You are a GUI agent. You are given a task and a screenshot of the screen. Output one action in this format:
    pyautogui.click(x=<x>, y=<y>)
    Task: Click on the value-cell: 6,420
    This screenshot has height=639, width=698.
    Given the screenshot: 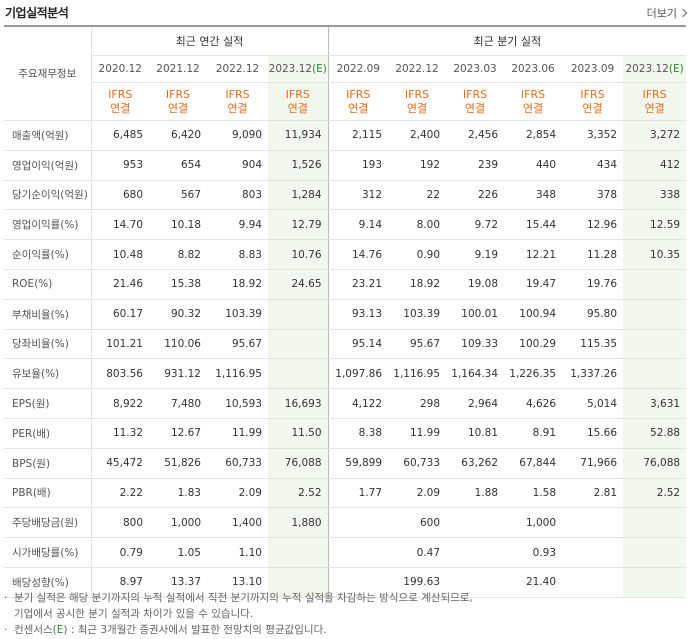 What is the action you would take?
    pyautogui.click(x=178, y=135)
    